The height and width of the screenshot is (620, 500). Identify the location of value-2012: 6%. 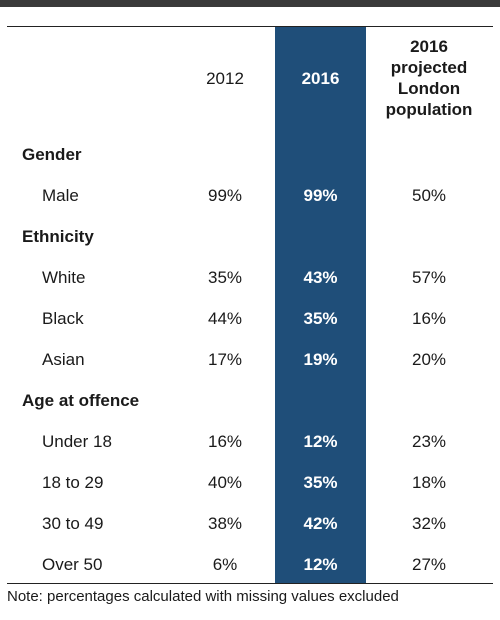
(225, 564).